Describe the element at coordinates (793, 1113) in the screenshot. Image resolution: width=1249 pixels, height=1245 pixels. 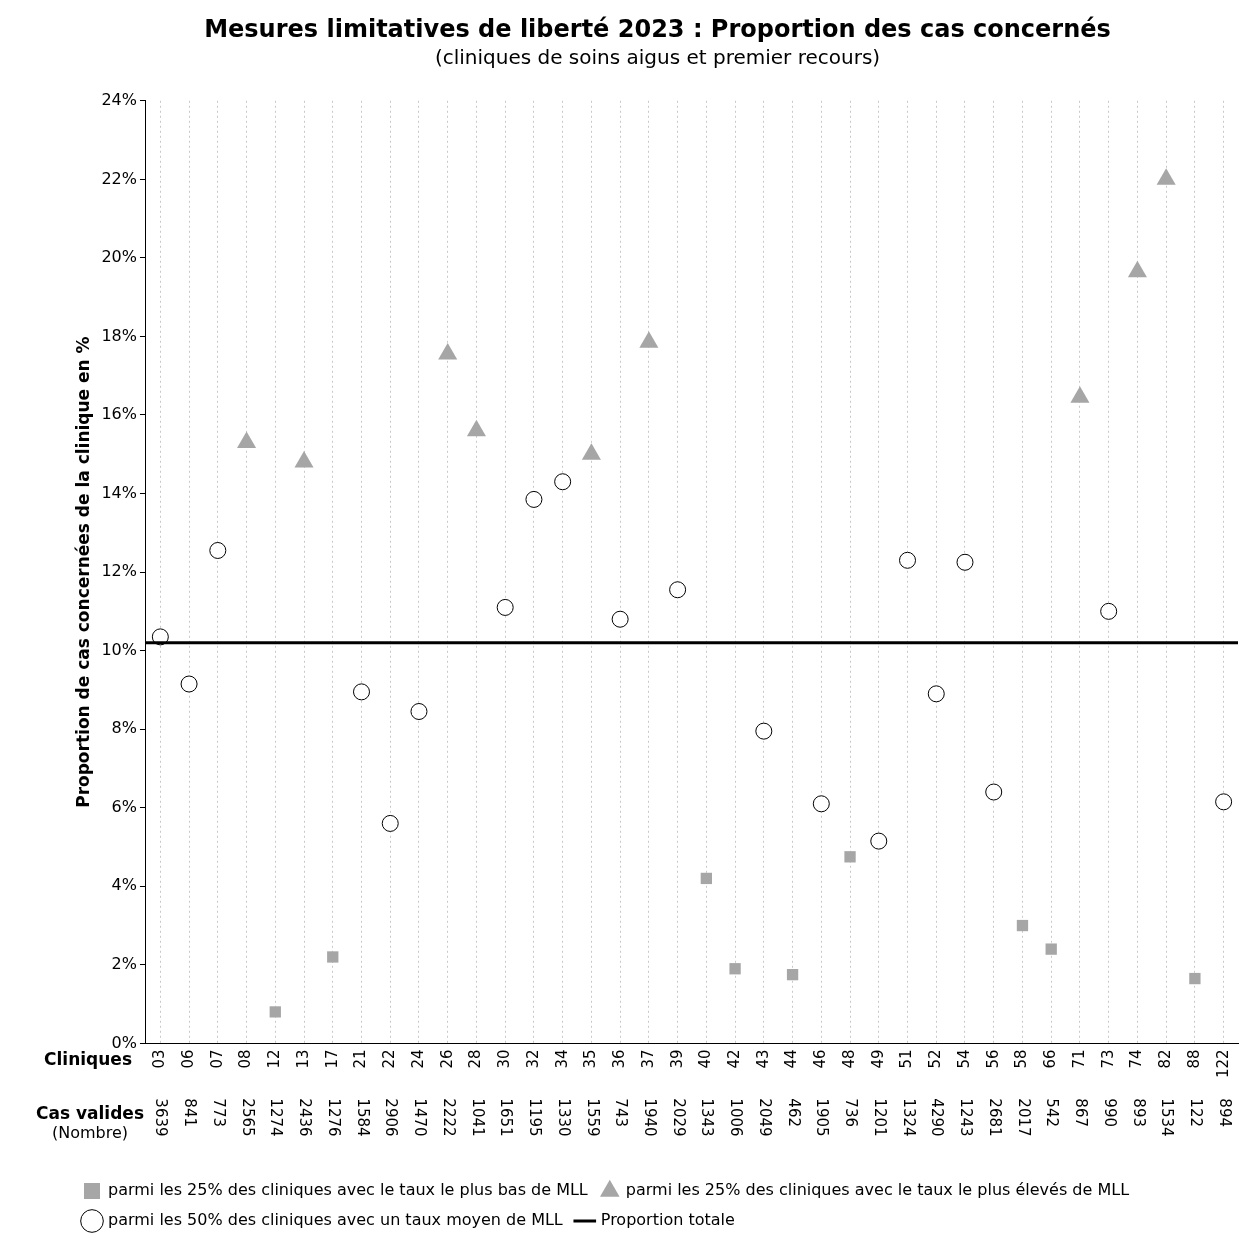
I see `text: 462` at that location.